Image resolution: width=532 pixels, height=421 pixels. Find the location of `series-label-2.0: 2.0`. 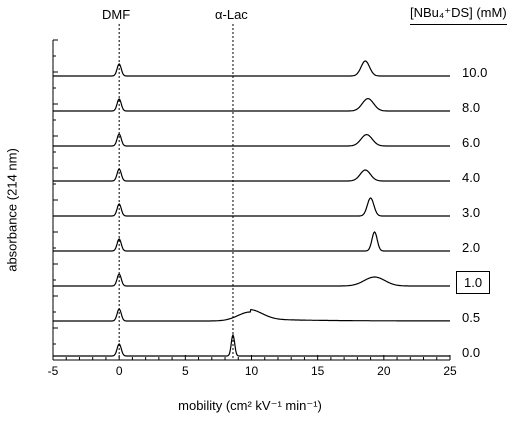

series-label-2.0: 2.0 is located at coordinates (471, 247).